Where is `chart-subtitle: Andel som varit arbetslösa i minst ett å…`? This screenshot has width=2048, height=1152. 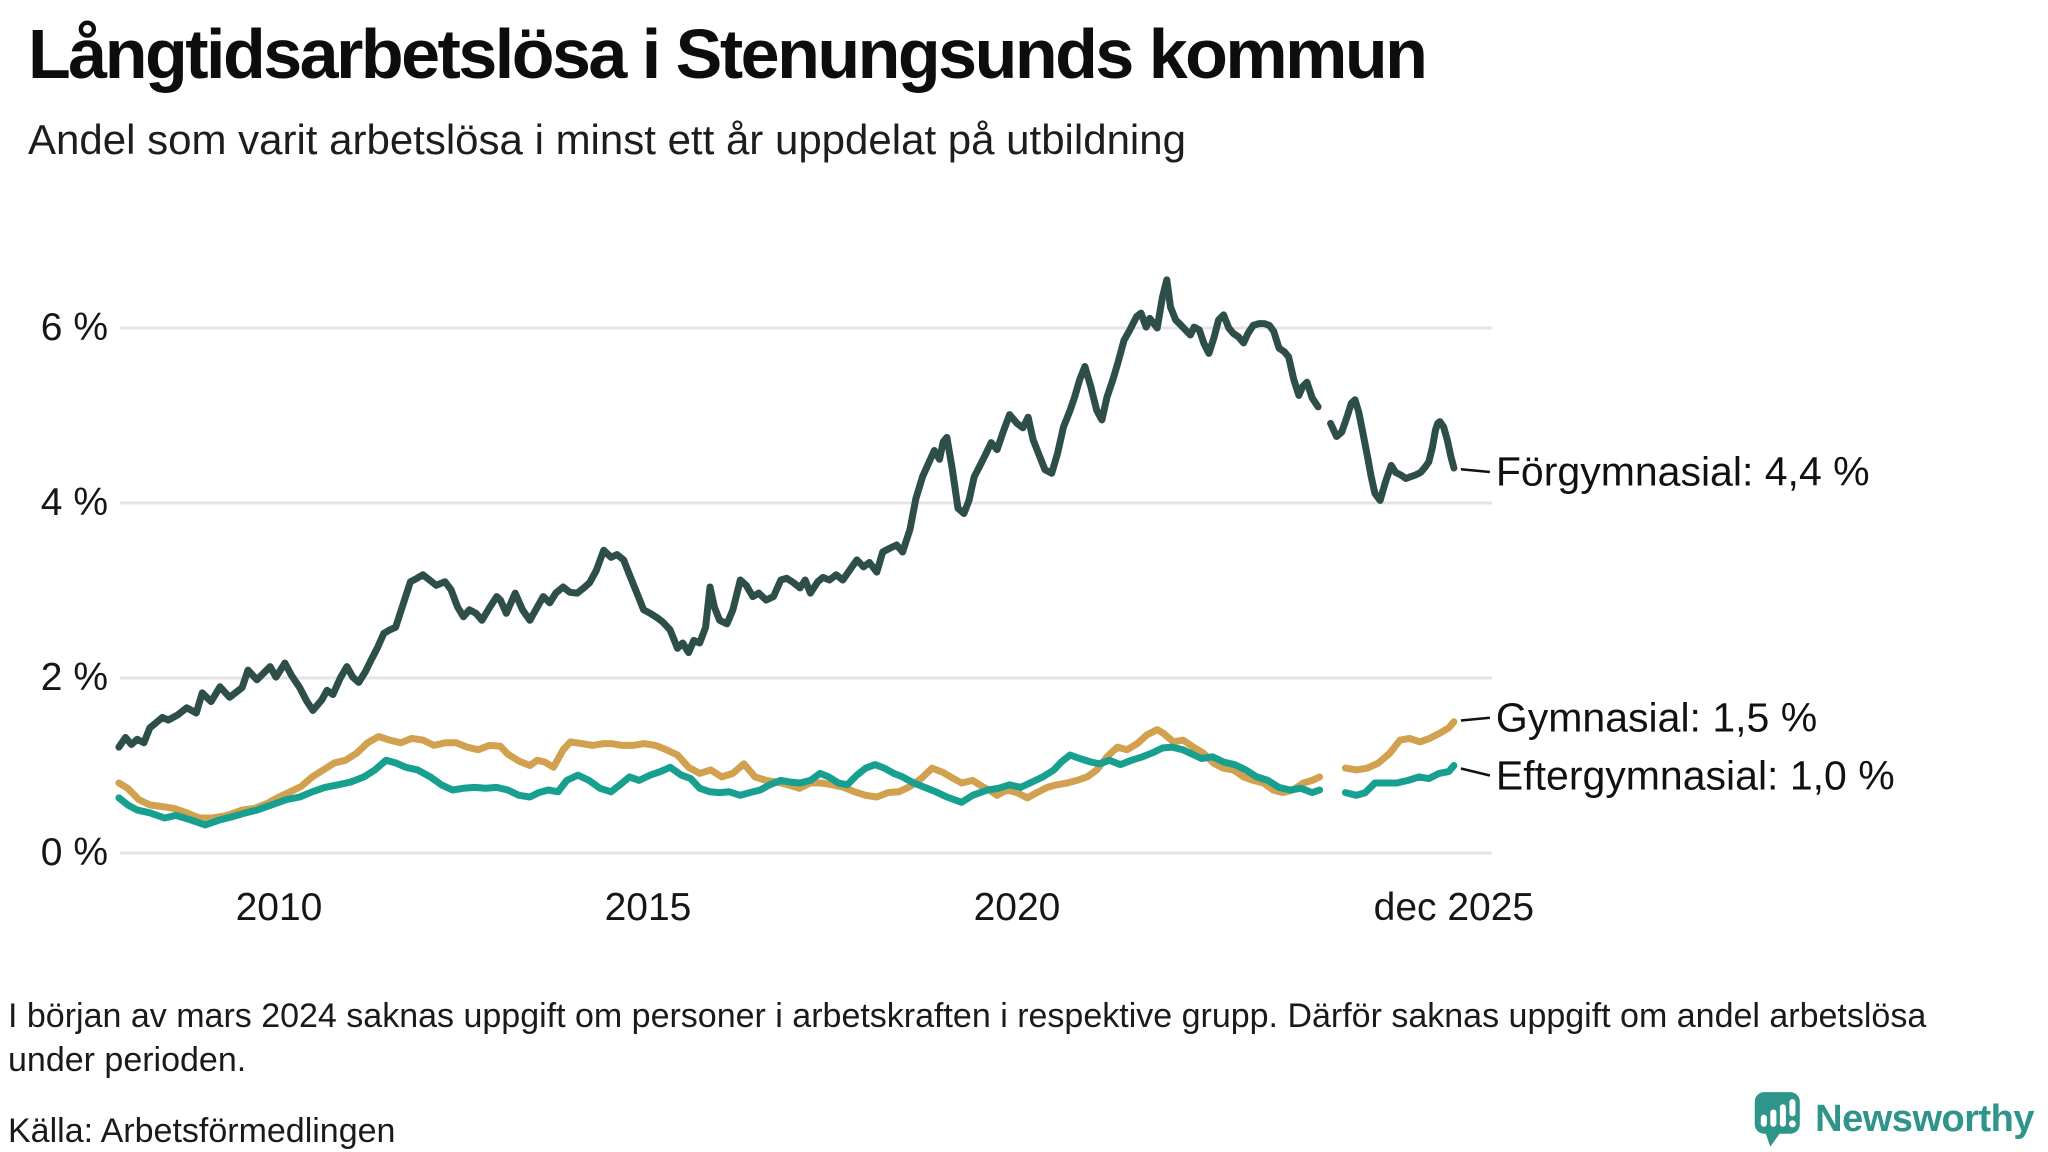 chart-subtitle: Andel som varit arbetslösa i minst ett å… is located at coordinates (607, 139).